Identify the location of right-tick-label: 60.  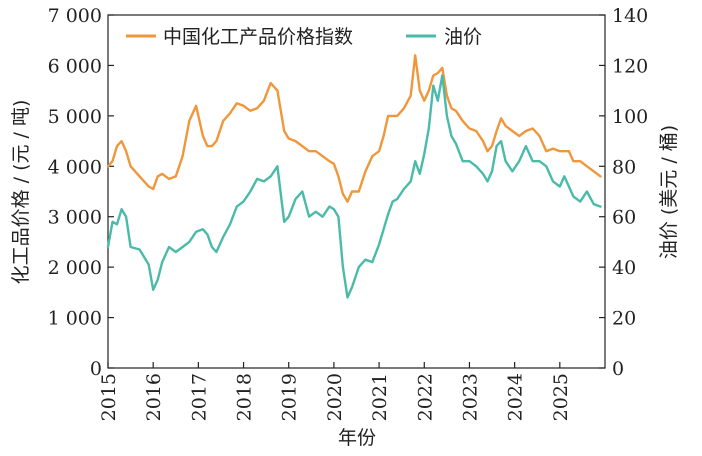
(624, 218).